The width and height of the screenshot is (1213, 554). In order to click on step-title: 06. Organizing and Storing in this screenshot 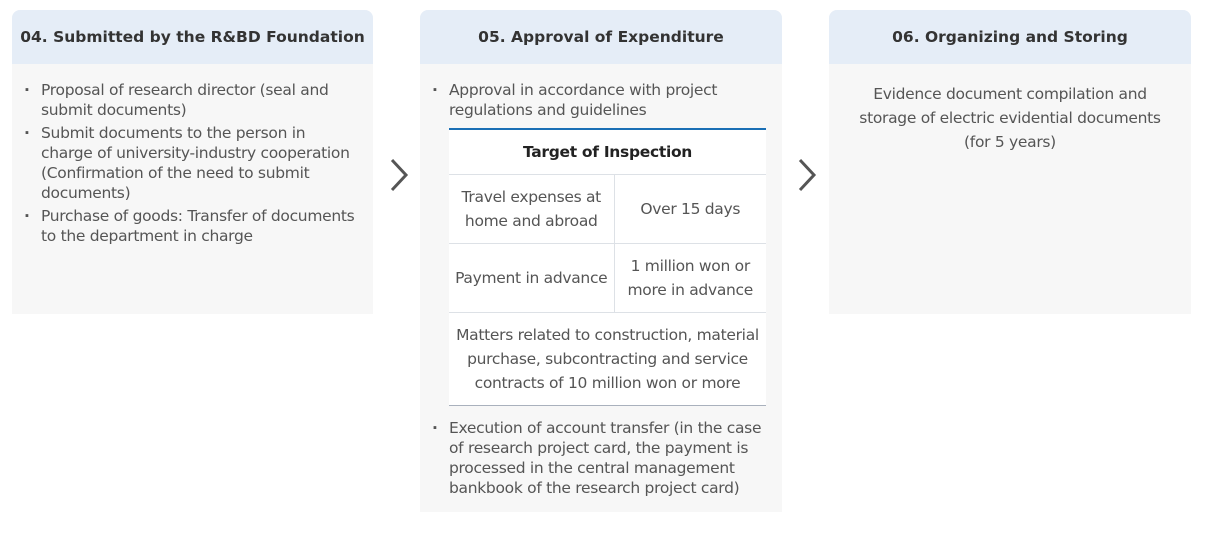, I will do `click(1010, 37)`.